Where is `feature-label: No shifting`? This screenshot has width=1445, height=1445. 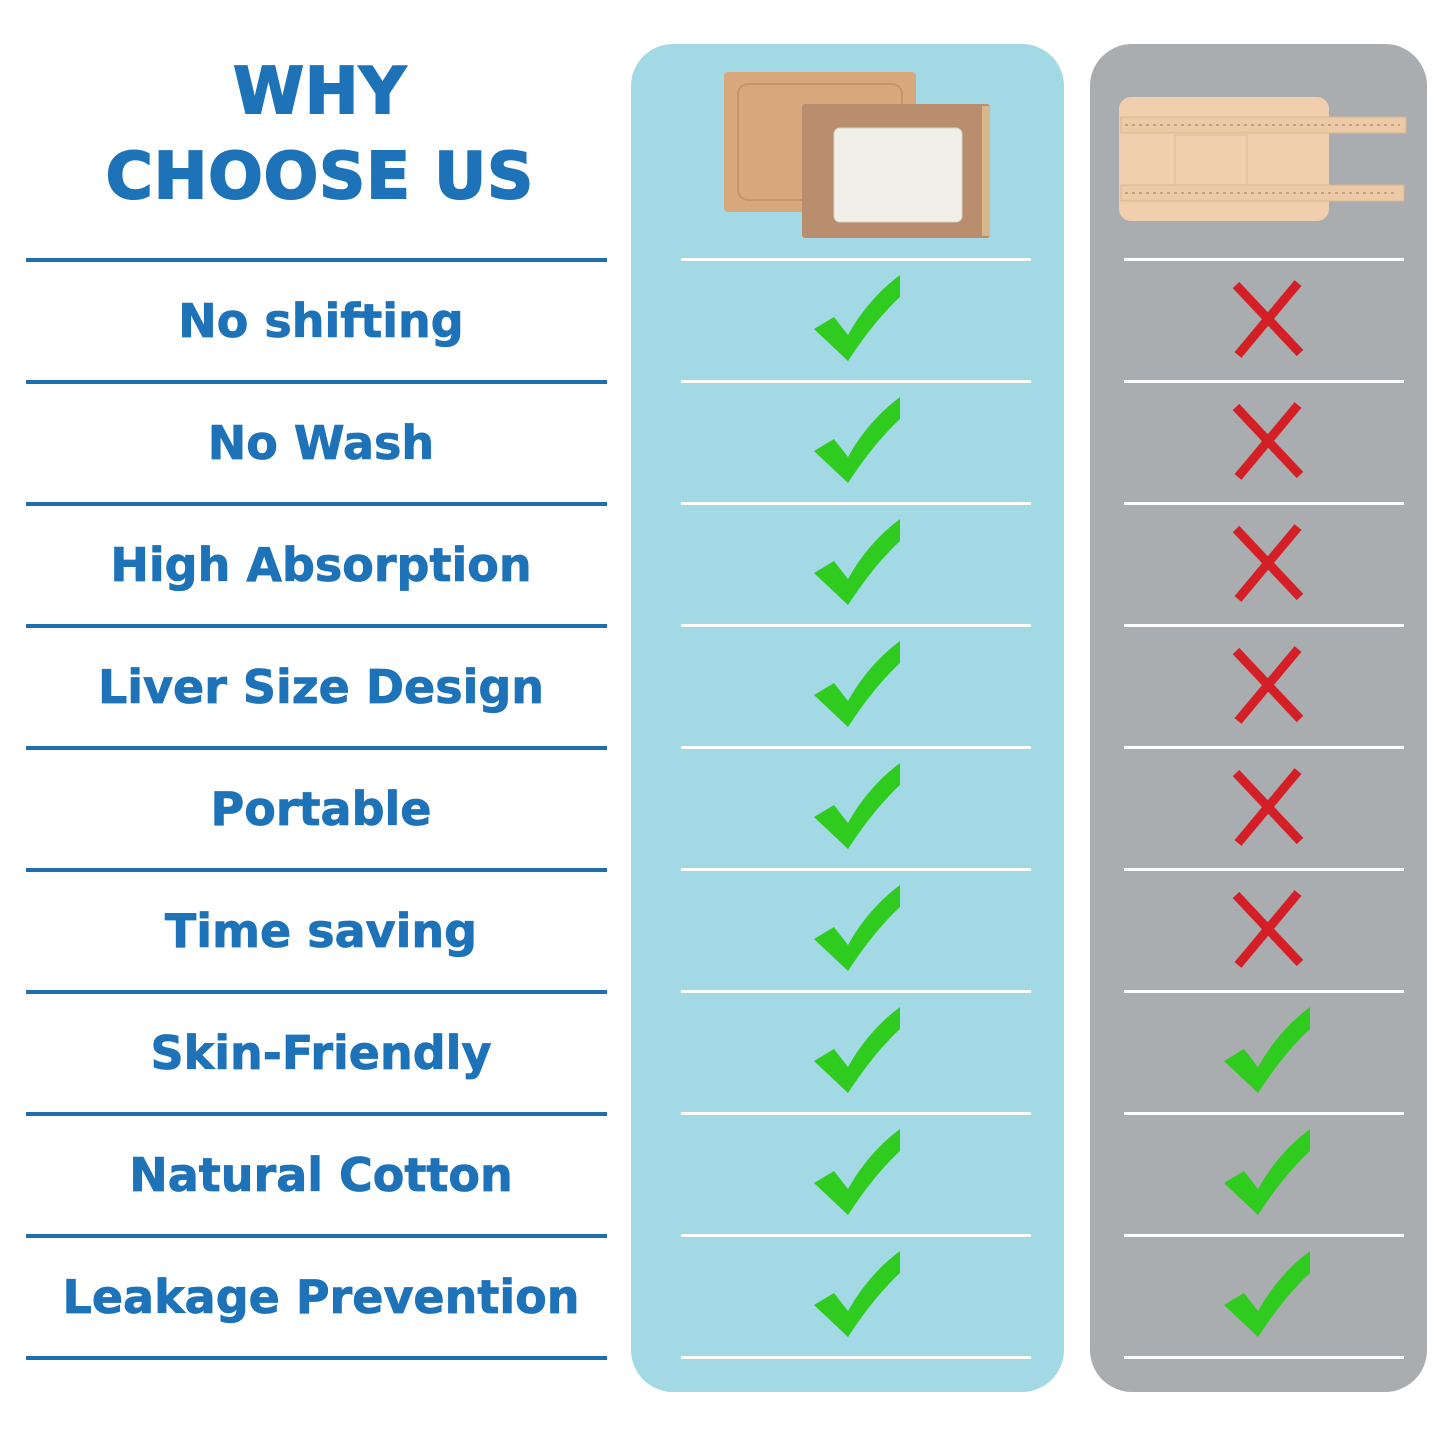 feature-label: No shifting is located at coordinates (321, 321).